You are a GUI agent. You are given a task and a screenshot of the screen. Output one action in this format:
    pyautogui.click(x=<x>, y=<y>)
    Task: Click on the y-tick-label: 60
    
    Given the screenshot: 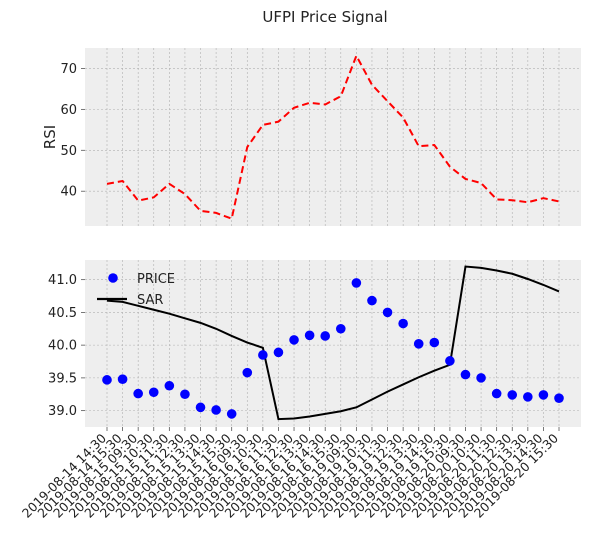 What is the action you would take?
    pyautogui.click(x=68, y=110)
    